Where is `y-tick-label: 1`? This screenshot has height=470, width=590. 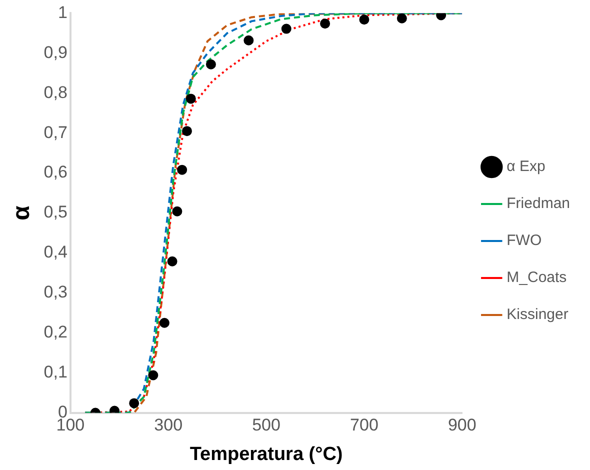
y-tick-label: 1 is located at coordinates (63, 12).